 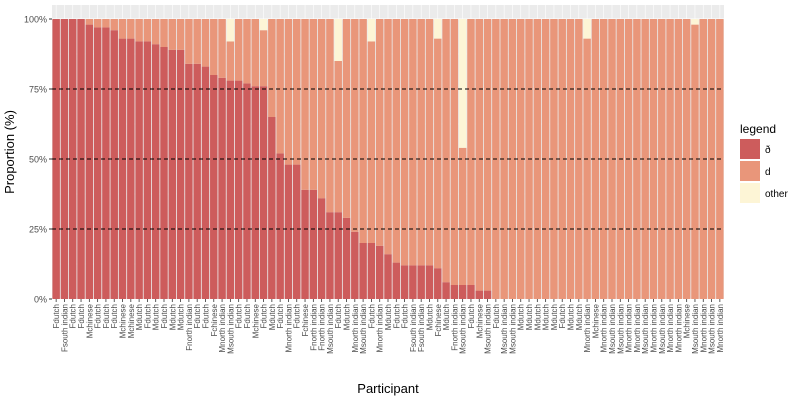 I want to click on y-tick-label: 100%, so click(x=35, y=20).